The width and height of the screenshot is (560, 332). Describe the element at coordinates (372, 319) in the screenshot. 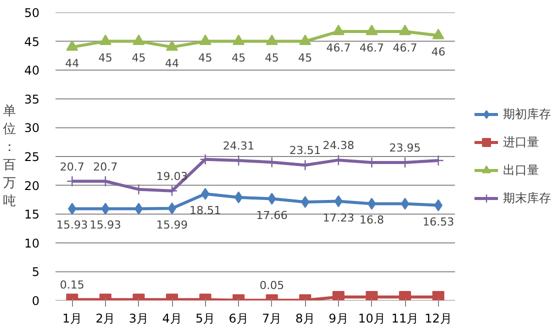

I see `x-tick-label: 10月` at that location.